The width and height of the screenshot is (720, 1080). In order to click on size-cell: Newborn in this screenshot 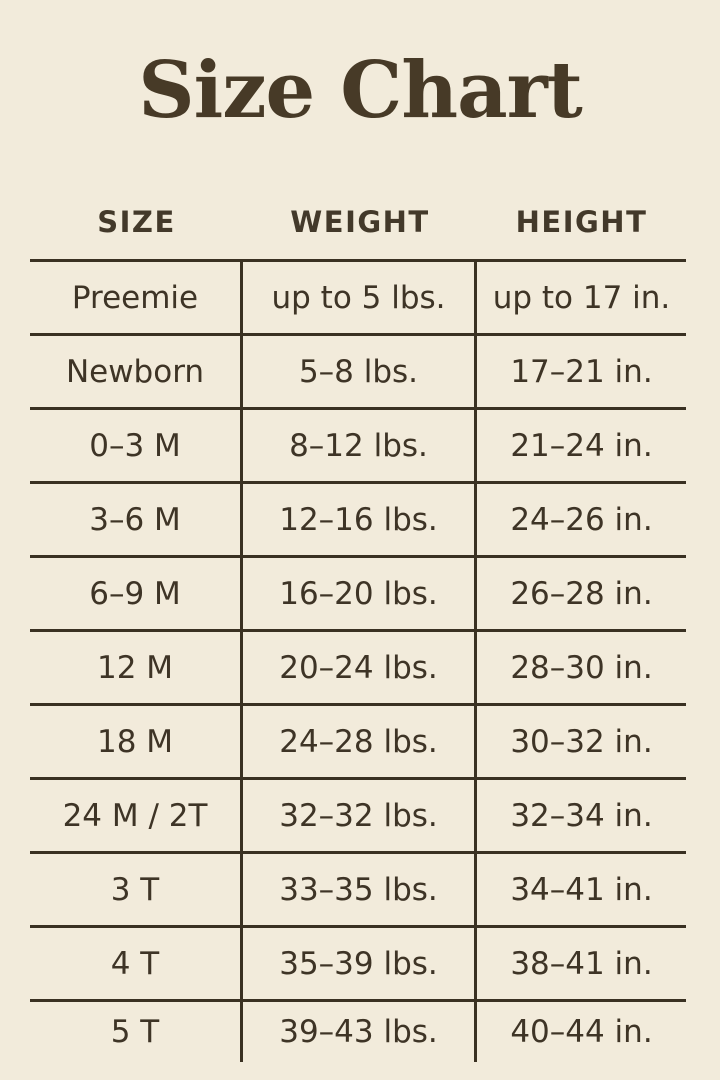, I will do `click(136, 371)`.